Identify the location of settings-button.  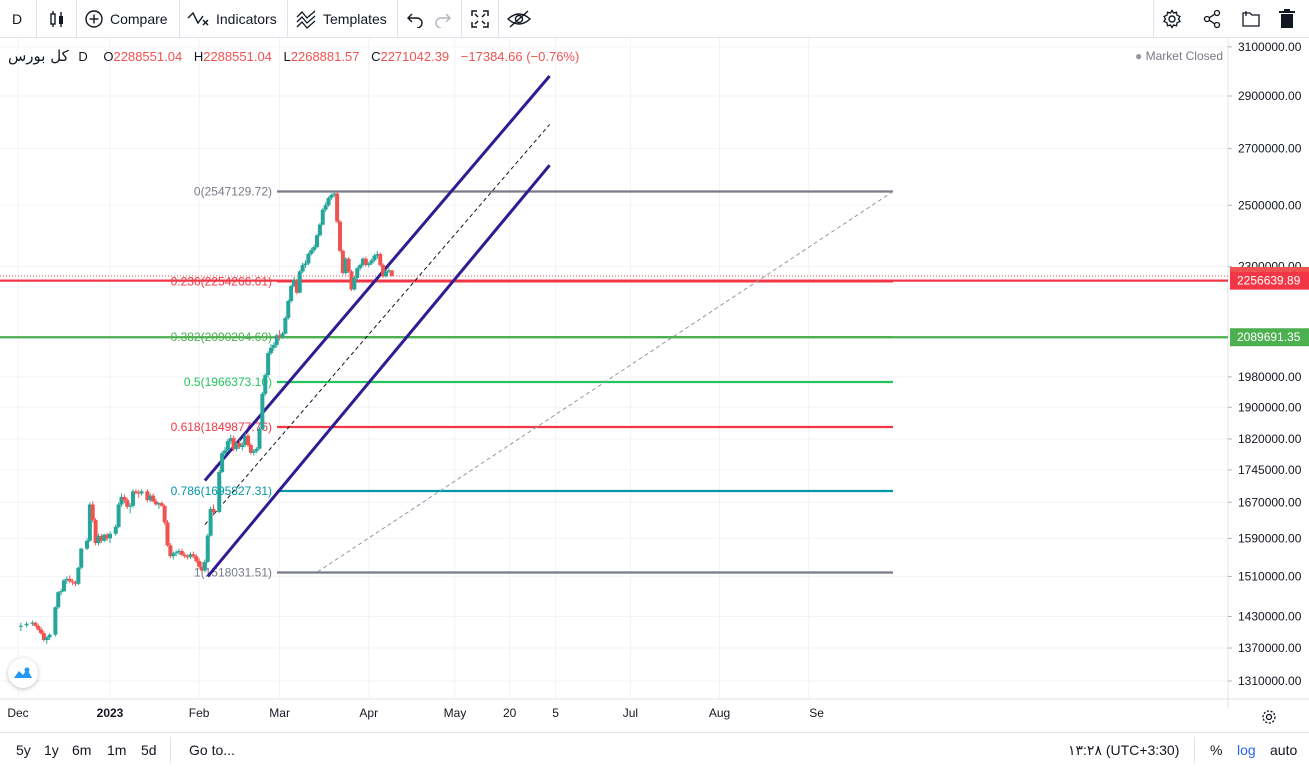
(1172, 18).